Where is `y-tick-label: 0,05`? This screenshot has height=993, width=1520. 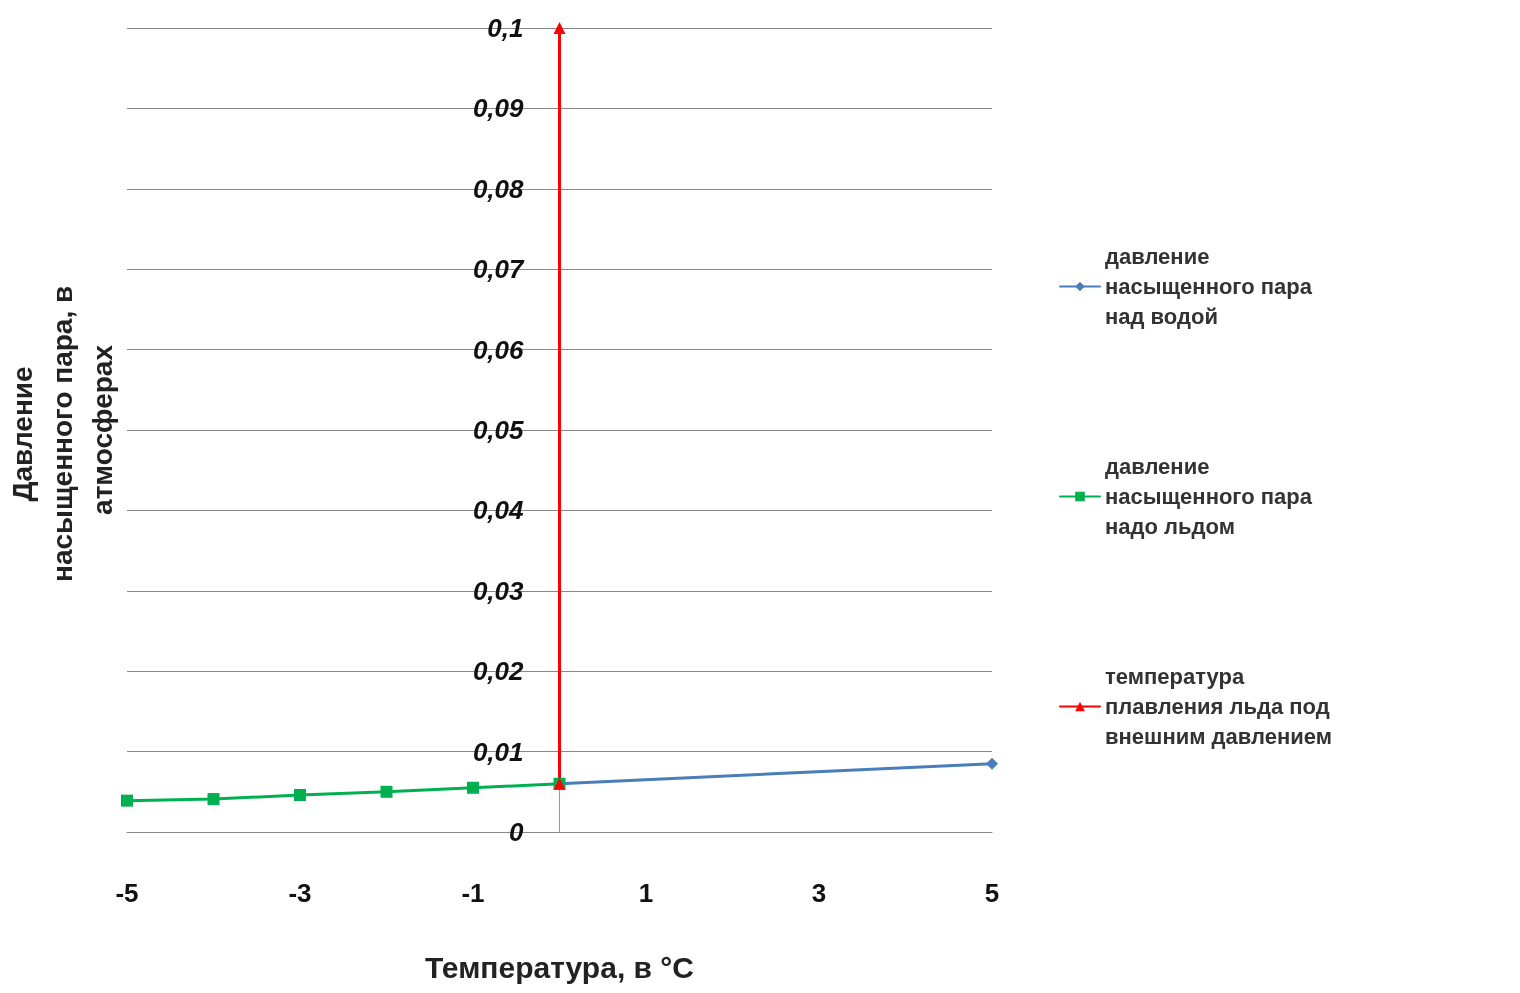
y-tick-label: 0,05 is located at coordinates (498, 430).